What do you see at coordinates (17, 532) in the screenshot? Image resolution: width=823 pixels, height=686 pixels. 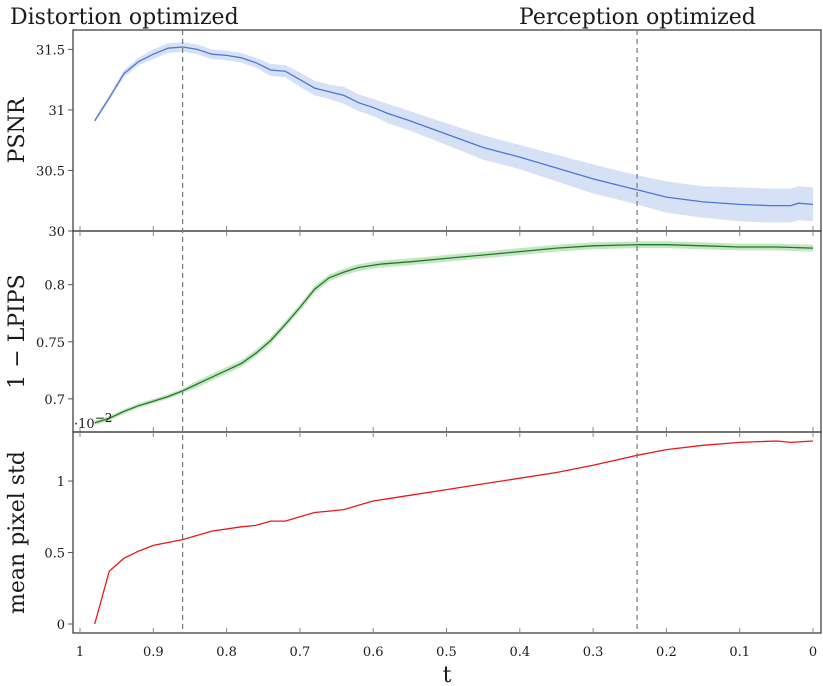 I see `y-axis-label: mean pixel std` at bounding box center [17, 532].